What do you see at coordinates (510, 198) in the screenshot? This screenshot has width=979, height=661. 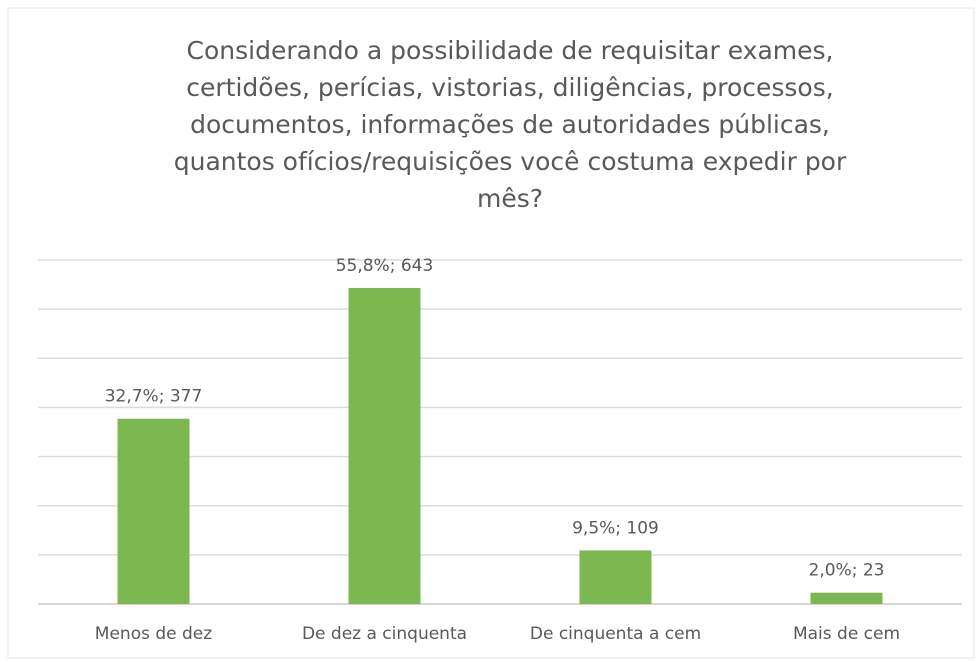 I see `chart-title: mês?` at bounding box center [510, 198].